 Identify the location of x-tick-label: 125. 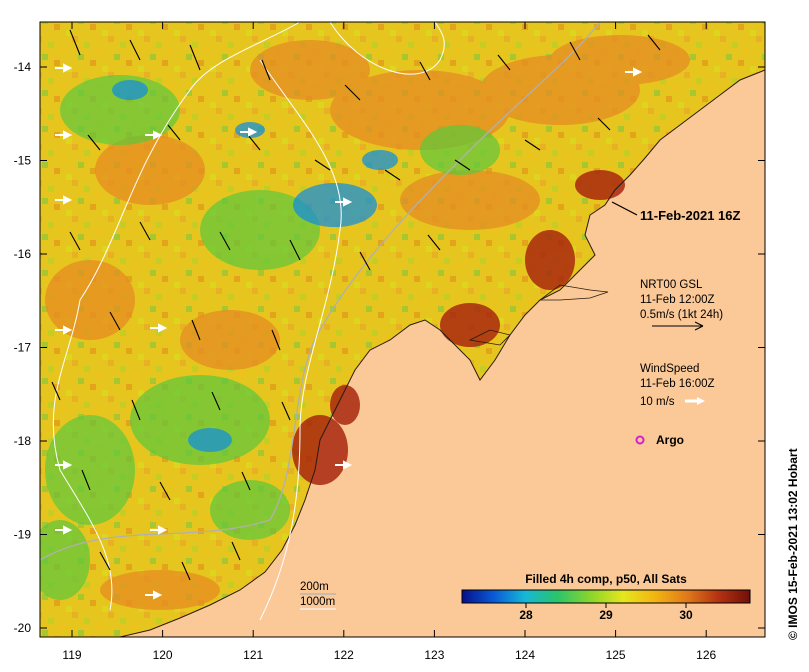
(616, 655).